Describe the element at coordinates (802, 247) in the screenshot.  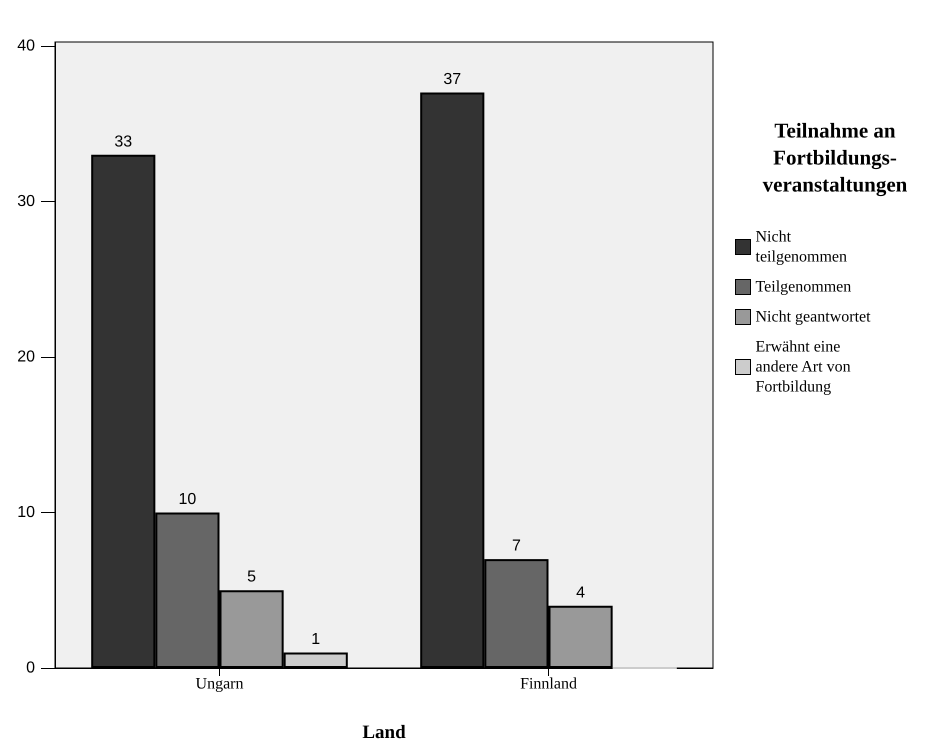
I see `legend-label: Nicht teilgenommen` at that location.